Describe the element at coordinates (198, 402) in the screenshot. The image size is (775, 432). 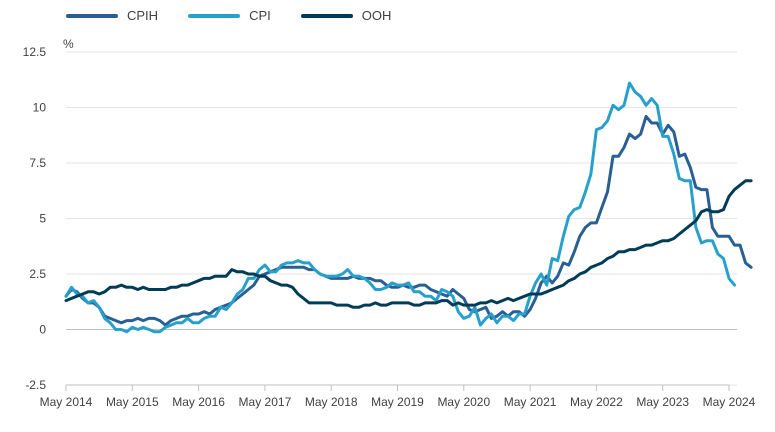
I see `x-tick-label-2: May 2016` at that location.